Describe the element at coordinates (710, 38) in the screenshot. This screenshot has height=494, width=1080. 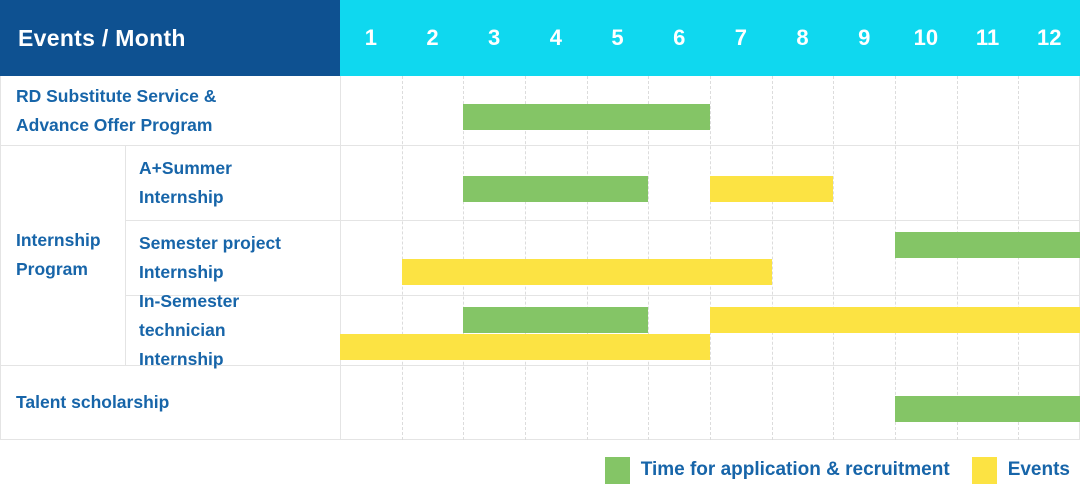
I see `month-header: 1 2 3 4 5 6 7 8 9 10 11 12` at that location.